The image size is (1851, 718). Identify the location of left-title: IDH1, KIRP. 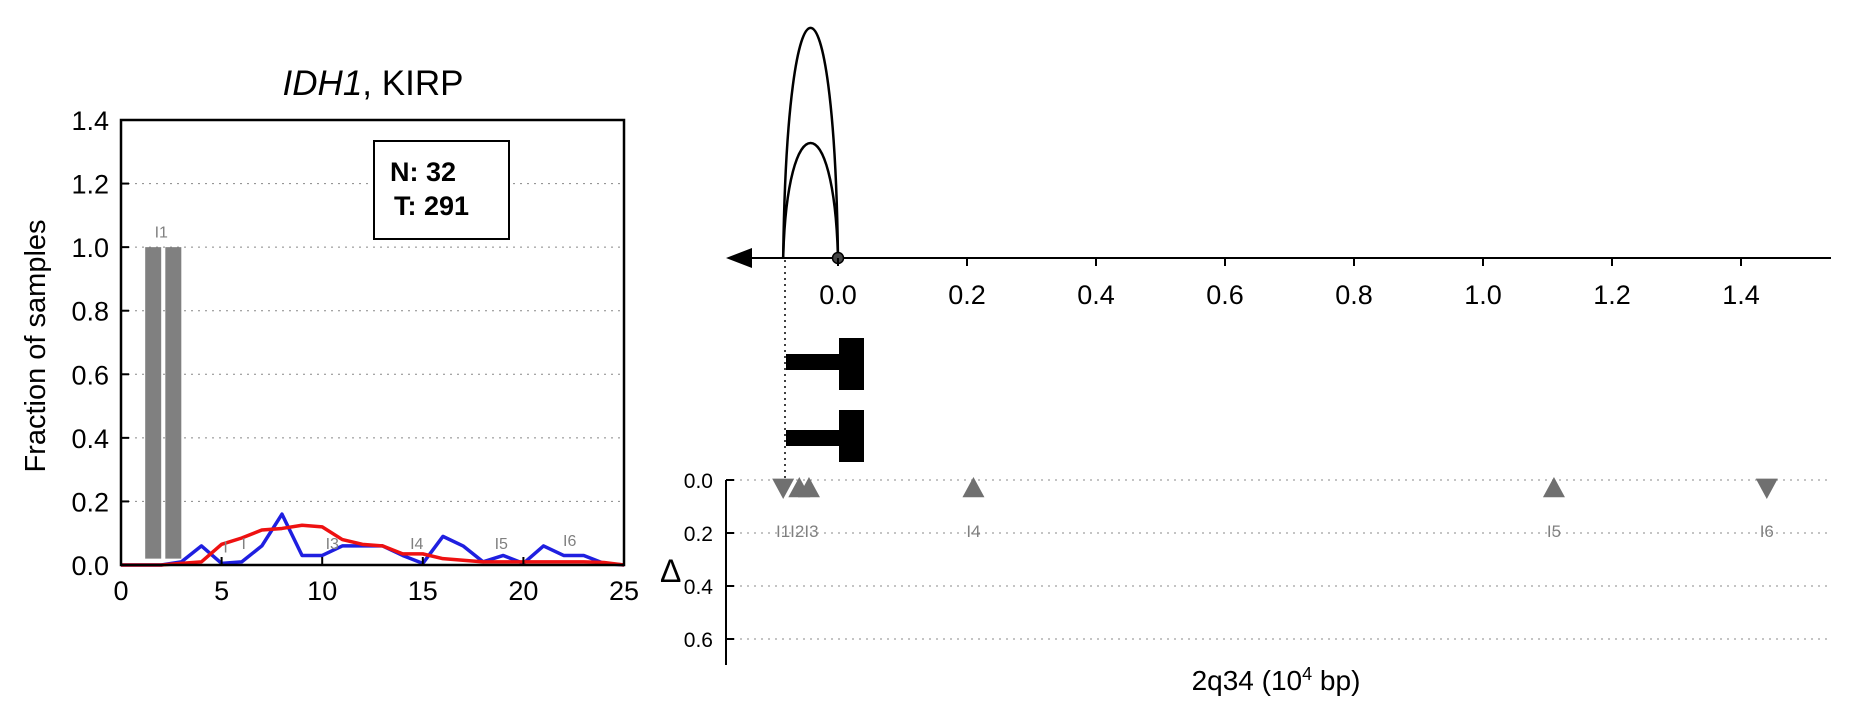
(373, 83).